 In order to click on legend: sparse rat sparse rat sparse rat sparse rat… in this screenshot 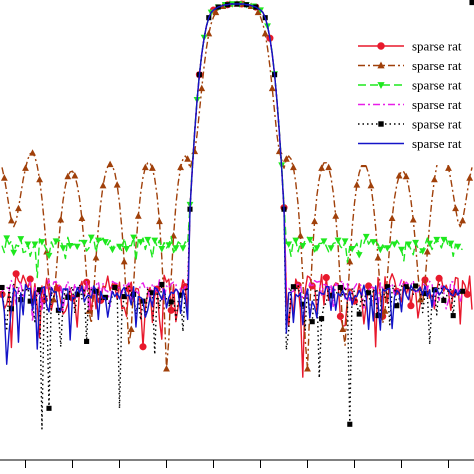, I will do `click(412, 99)`.